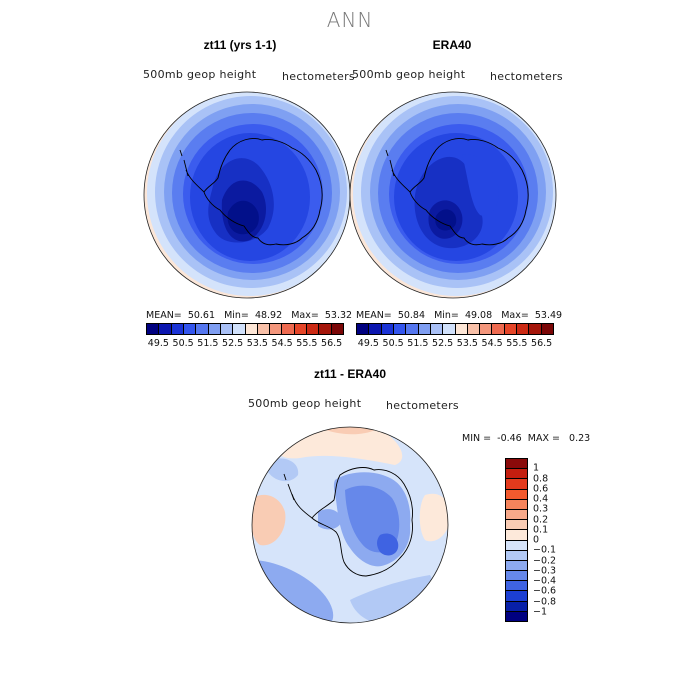 This screenshot has width=700, height=700. I want to click on panel-1-min-label: Min=, so click(236, 315).